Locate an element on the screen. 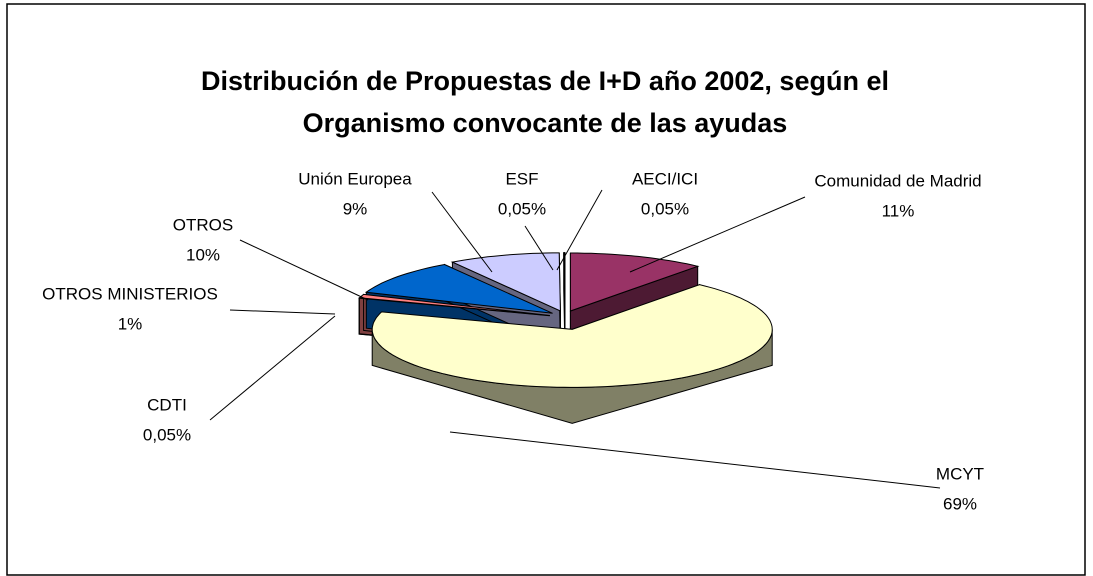  category-label: Comunidad de Madrid is located at coordinates (897, 180).